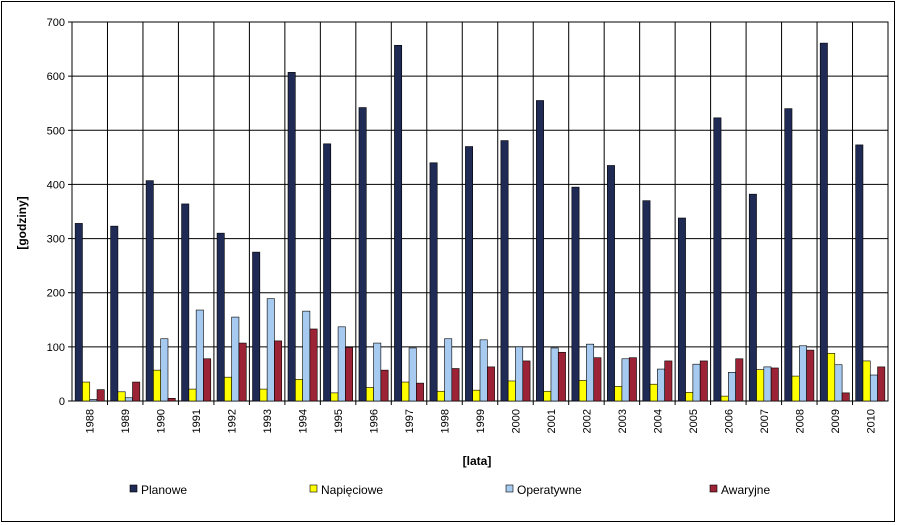  What do you see at coordinates (233, 421) in the screenshot?
I see `x-tick-label: 1992` at bounding box center [233, 421].